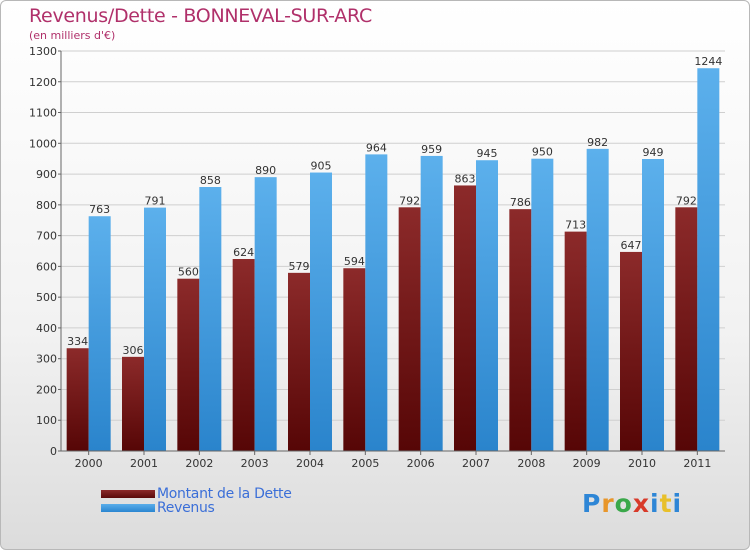 This screenshot has width=750, height=550. Describe the element at coordinates (224, 494) in the screenshot. I see `legend-label-dette: Montant de la Dette` at that location.